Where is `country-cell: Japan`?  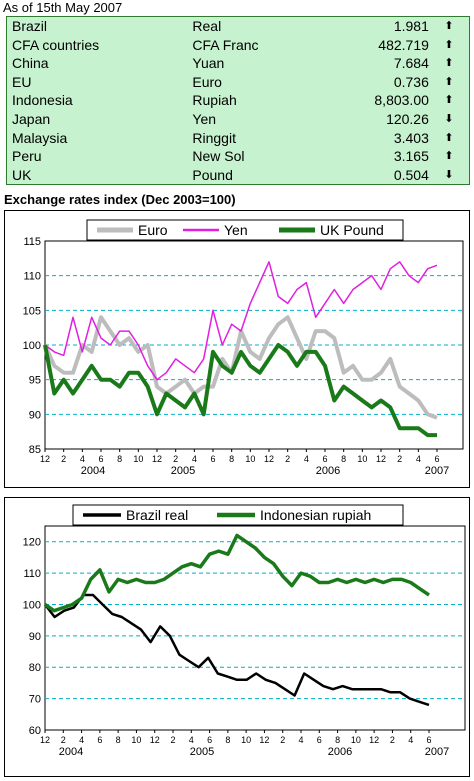
country-cell: Japan is located at coordinates (31, 119).